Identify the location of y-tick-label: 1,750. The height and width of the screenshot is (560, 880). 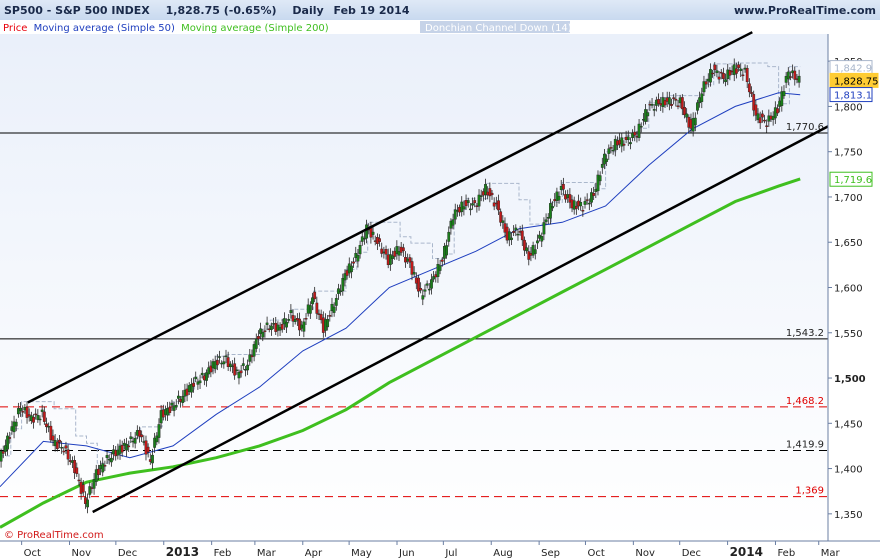
(848, 153).